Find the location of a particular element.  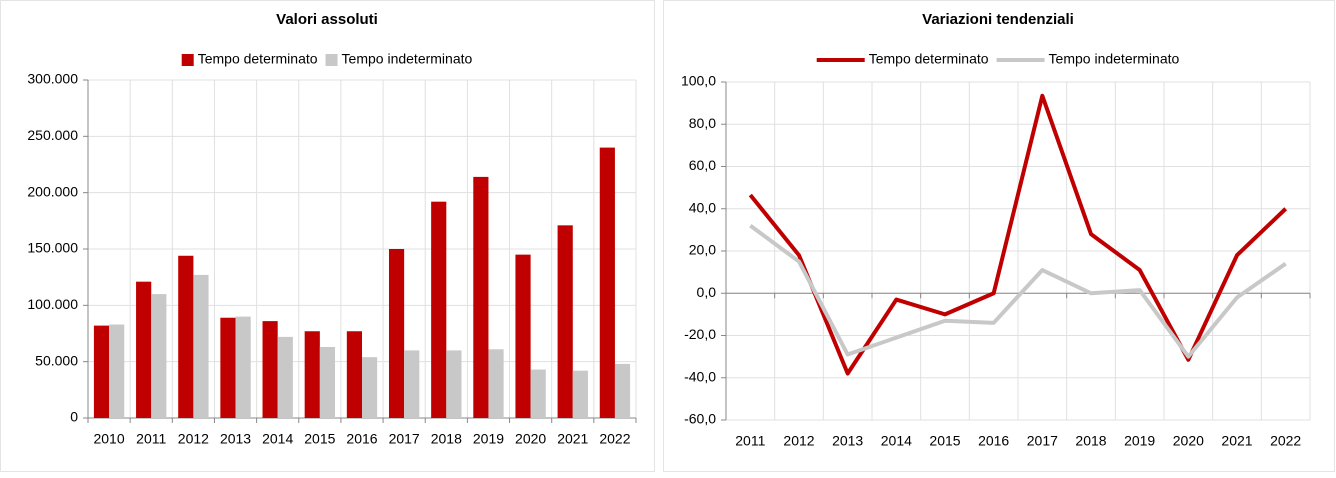

y-tick-label: -40,0 is located at coordinates (700, 376).